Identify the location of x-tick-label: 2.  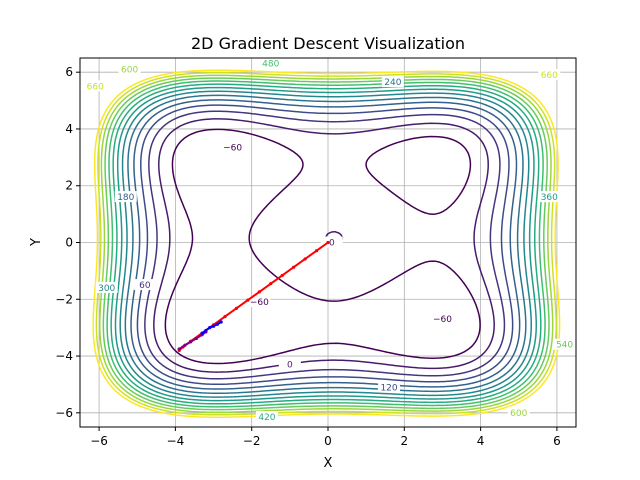
(404, 441).